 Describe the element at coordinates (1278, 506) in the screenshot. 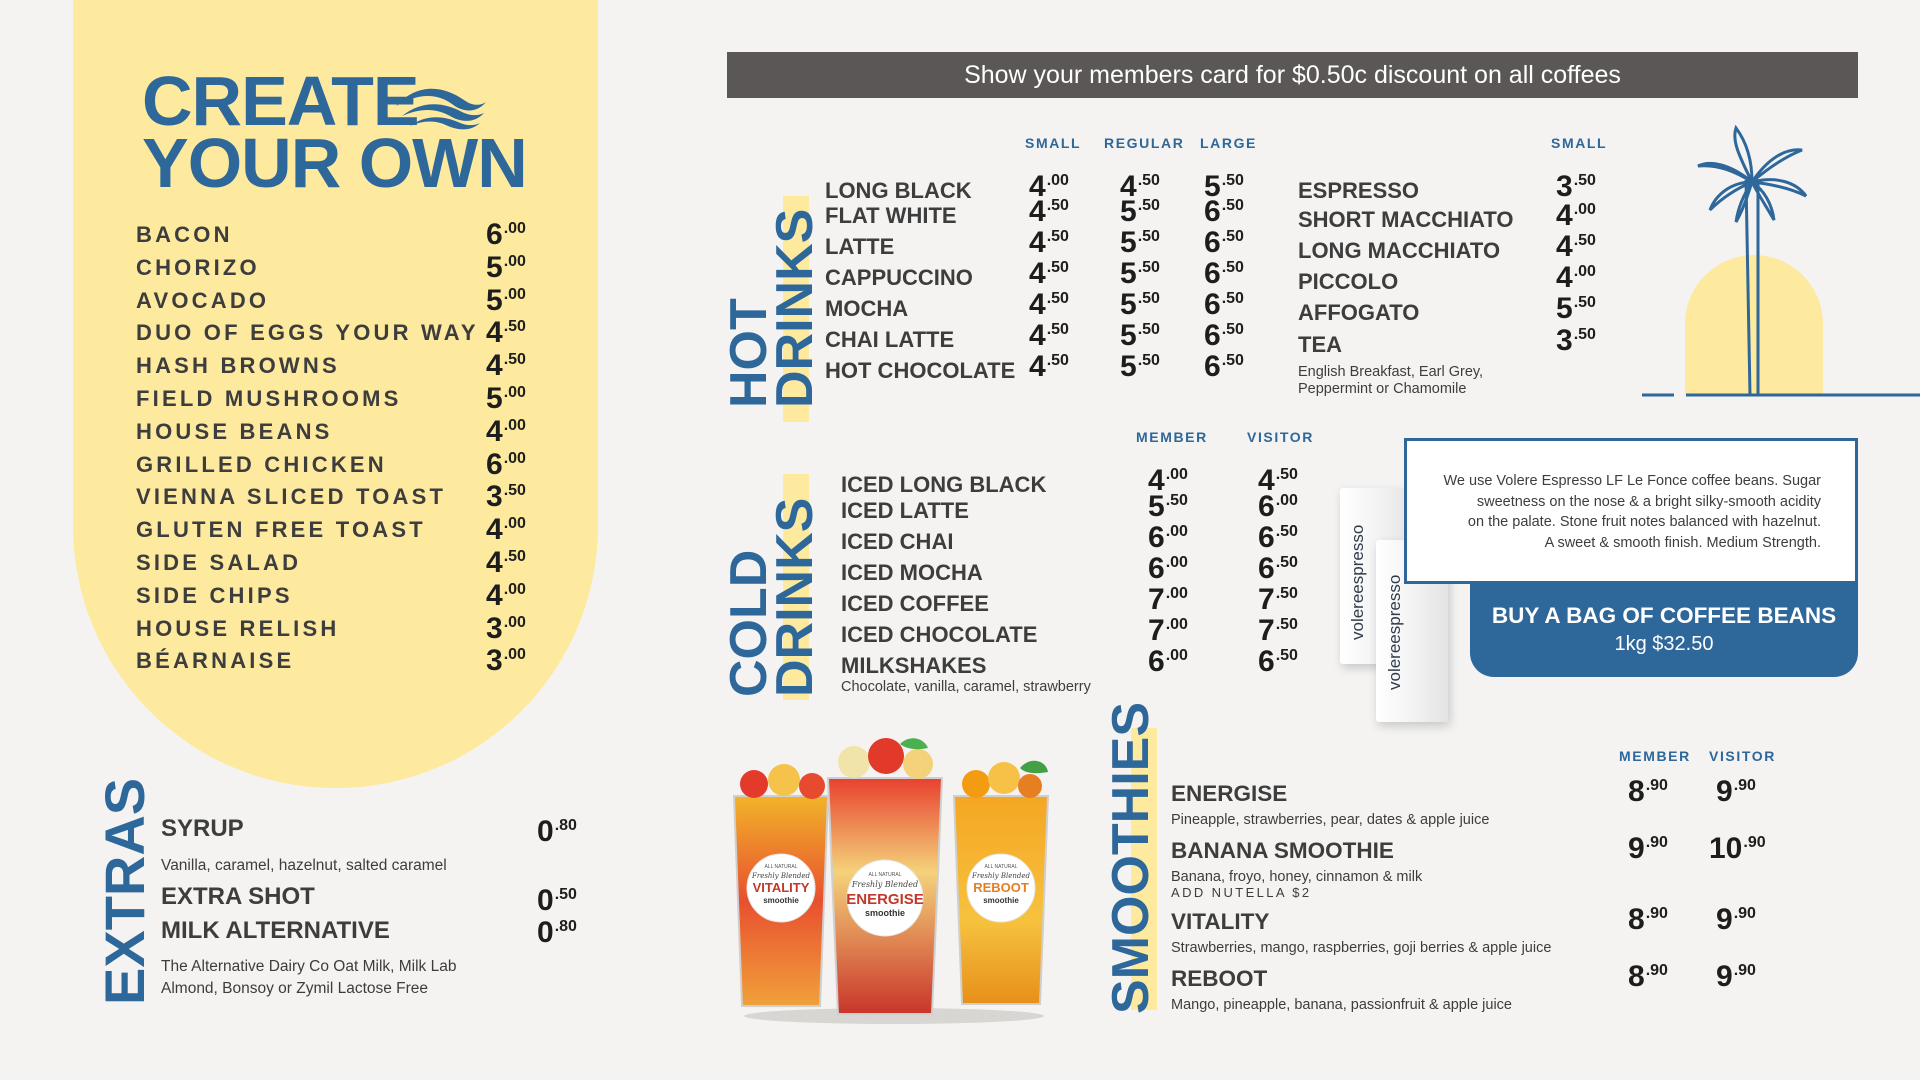

I see `cold-visitor-price: 6.00` at that location.